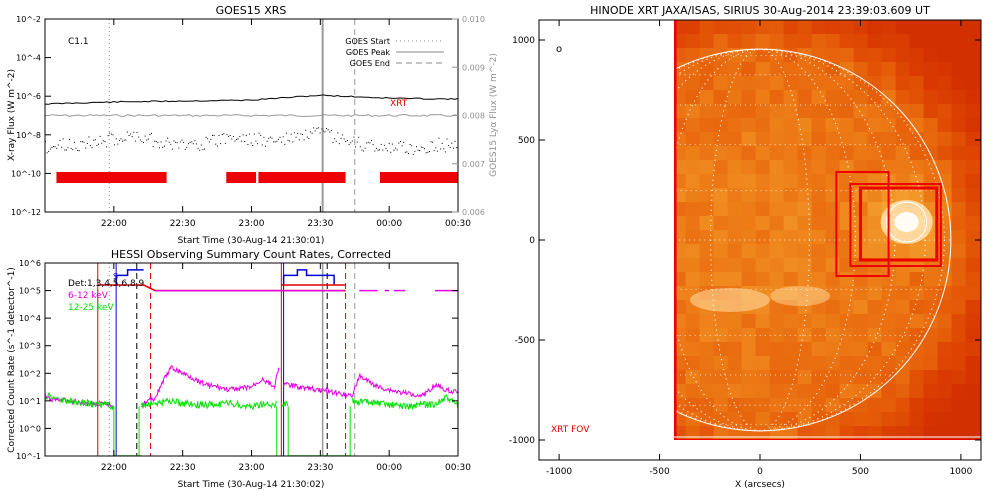  I want to click on hessi-xtick-label: 23:00, so click(252, 468).